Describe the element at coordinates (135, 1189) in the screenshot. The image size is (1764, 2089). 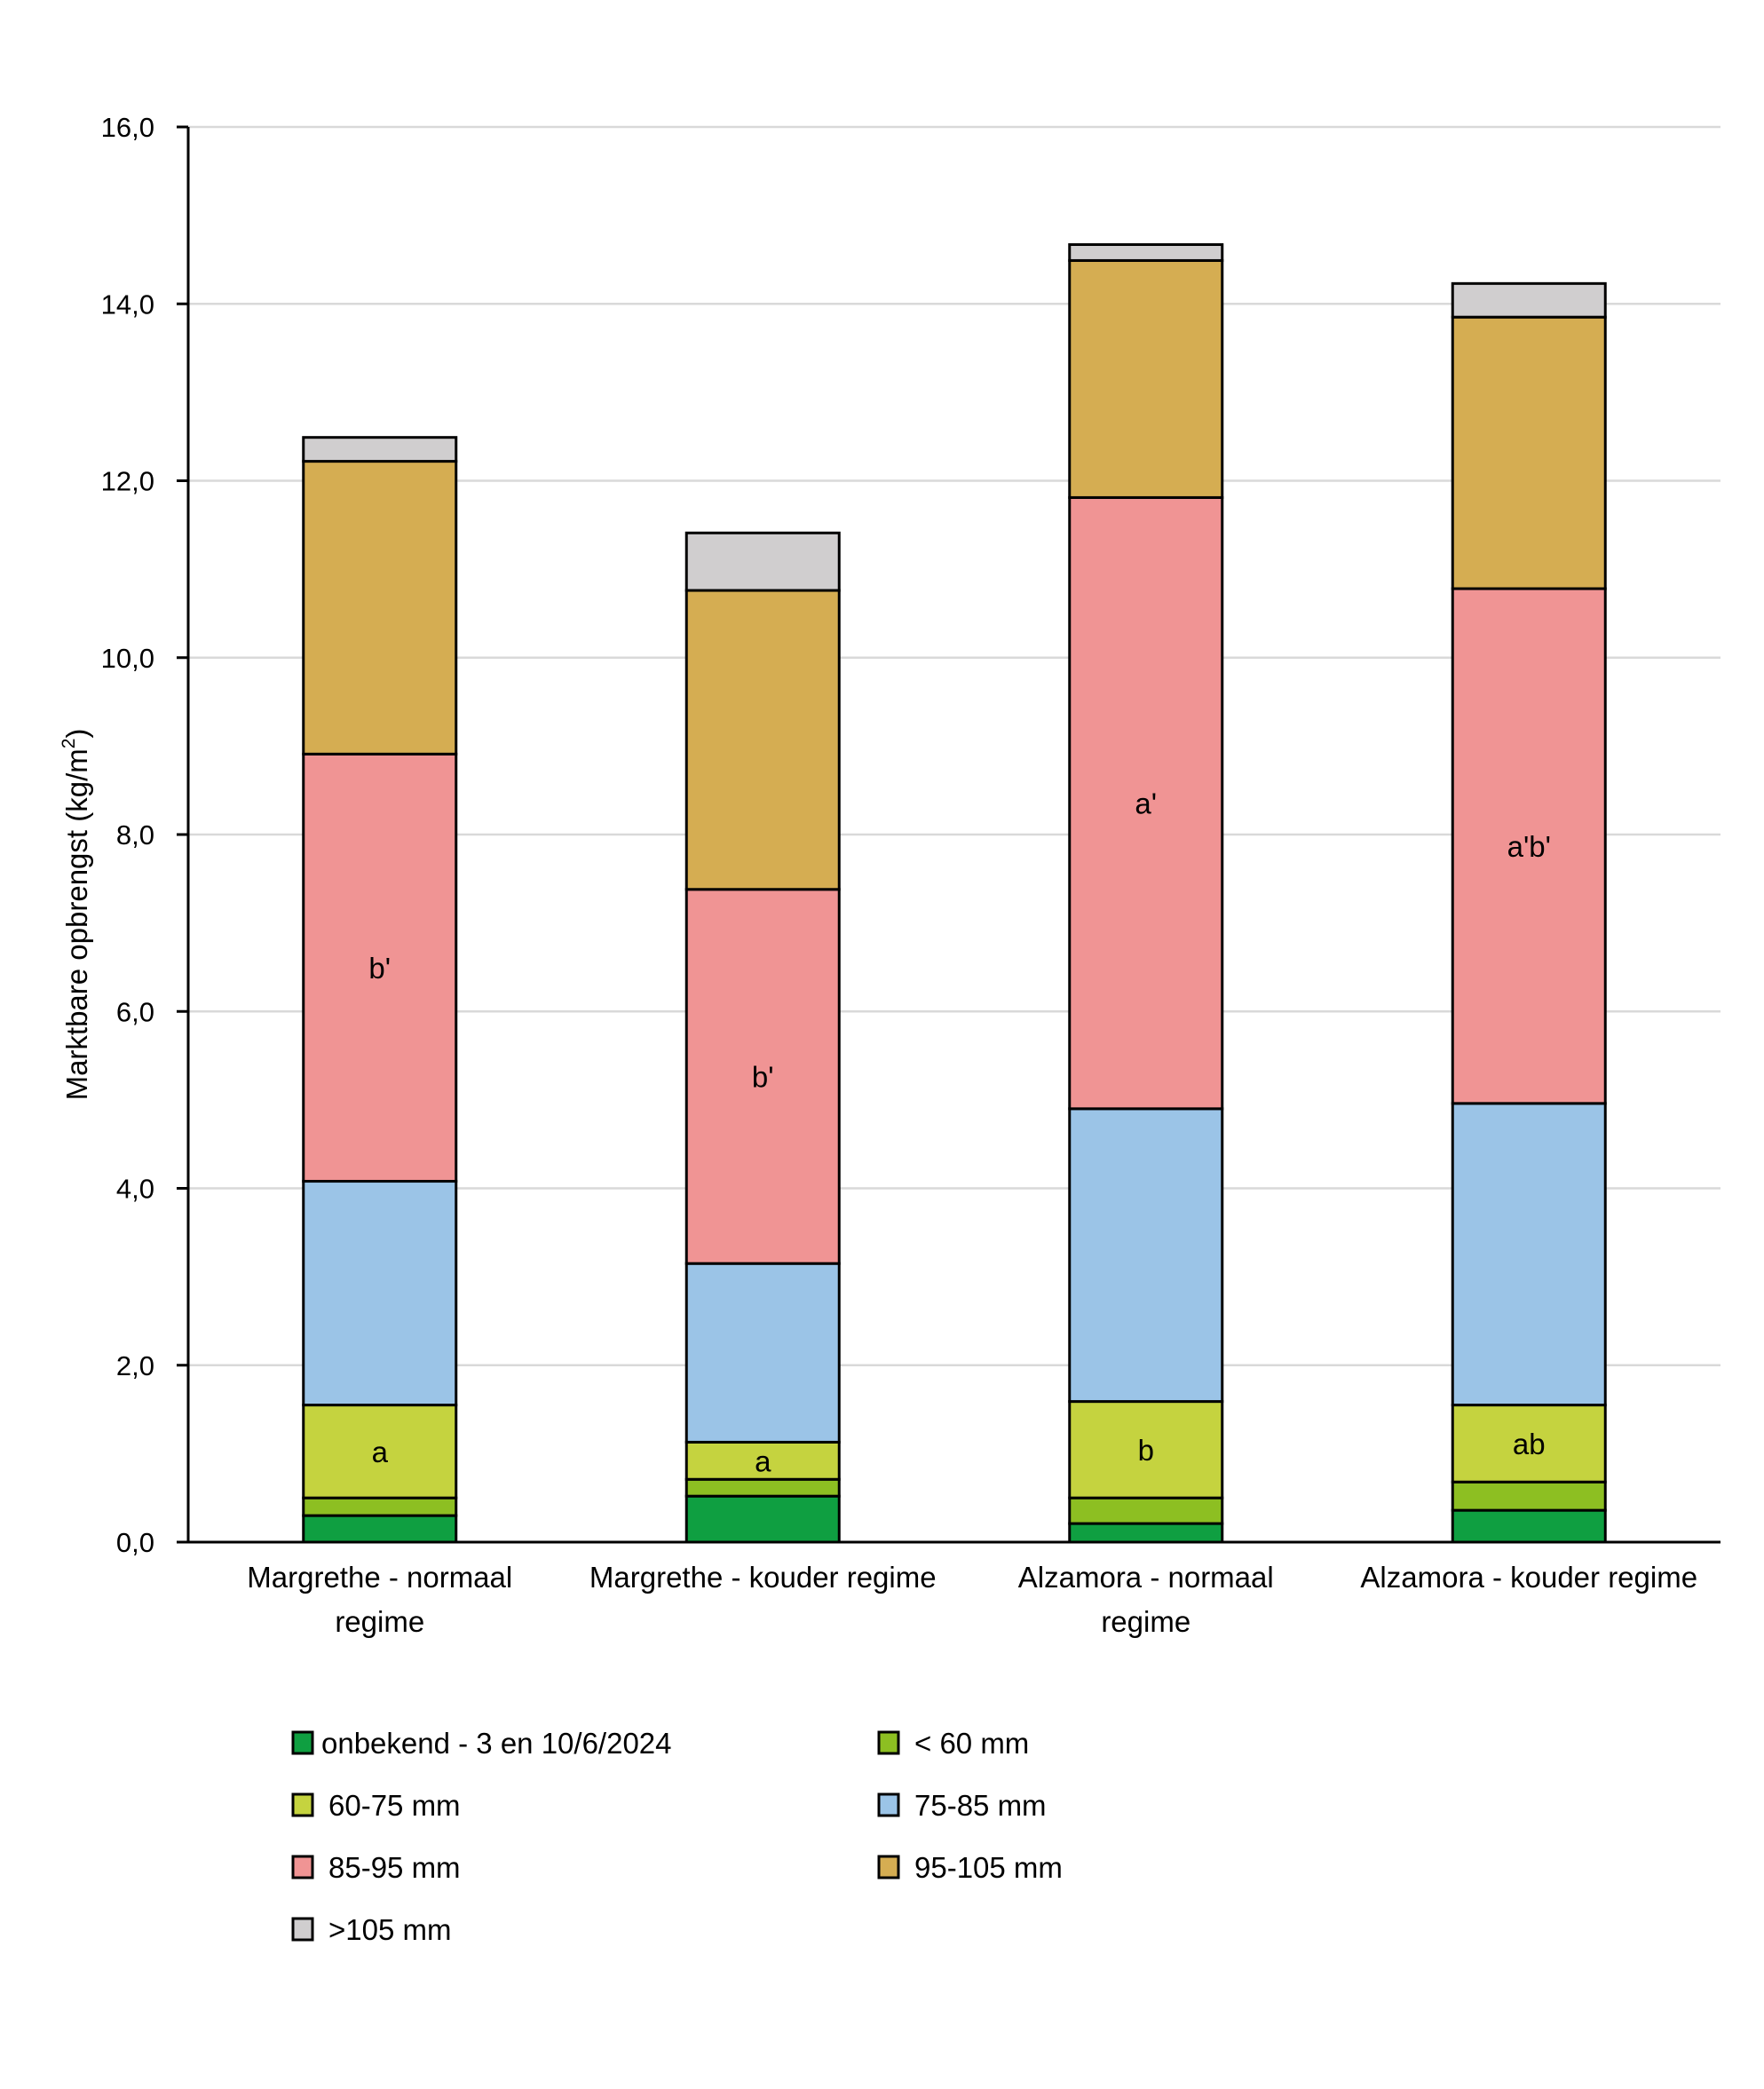
I see `y-tick-label: 4,0` at that location.